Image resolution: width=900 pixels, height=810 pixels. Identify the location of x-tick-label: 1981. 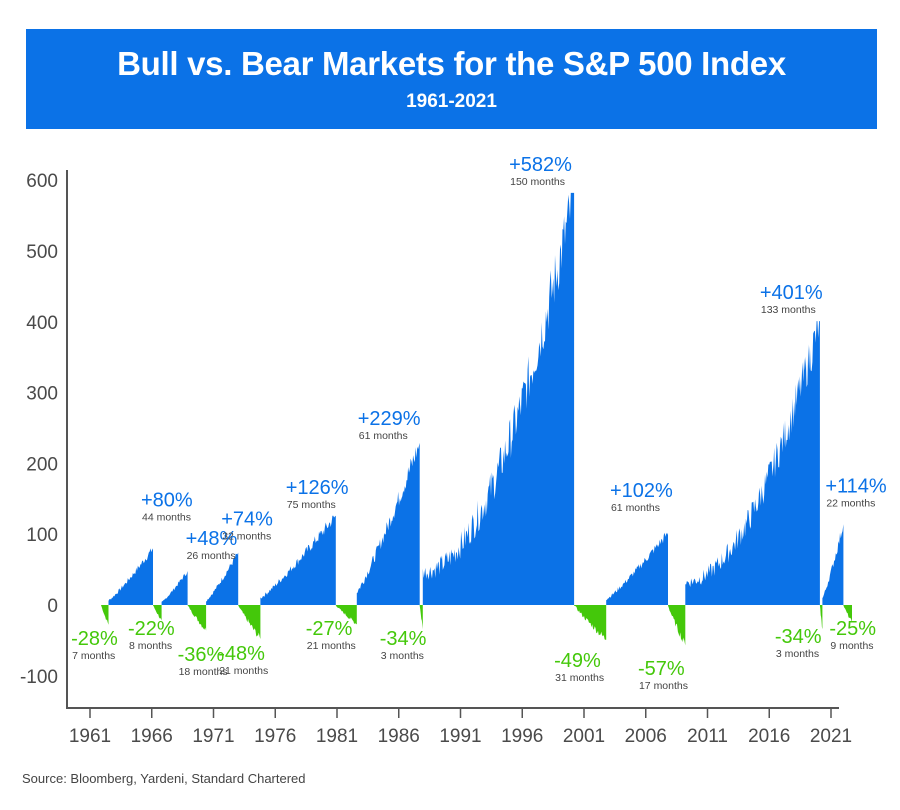
(337, 736).